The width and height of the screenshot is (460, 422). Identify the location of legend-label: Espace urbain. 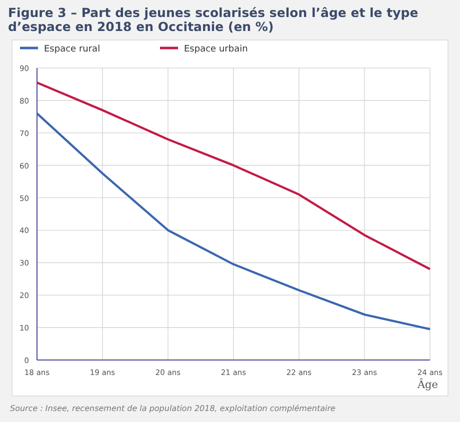
(216, 49).